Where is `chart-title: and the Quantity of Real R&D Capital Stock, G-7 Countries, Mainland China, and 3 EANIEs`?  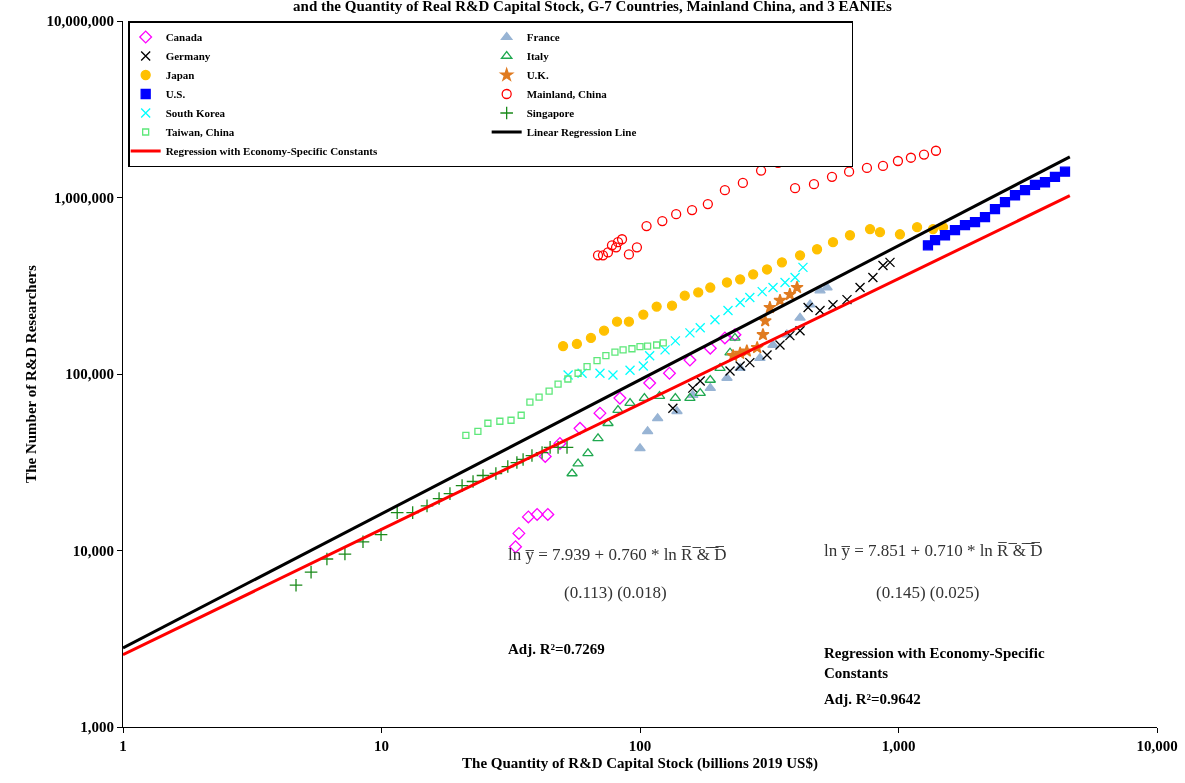
chart-title: and the Quantity of Real R&D Capital Stock, G-7 Countries, Mainland China, and 3 EANIEs is located at coordinates (593, 7).